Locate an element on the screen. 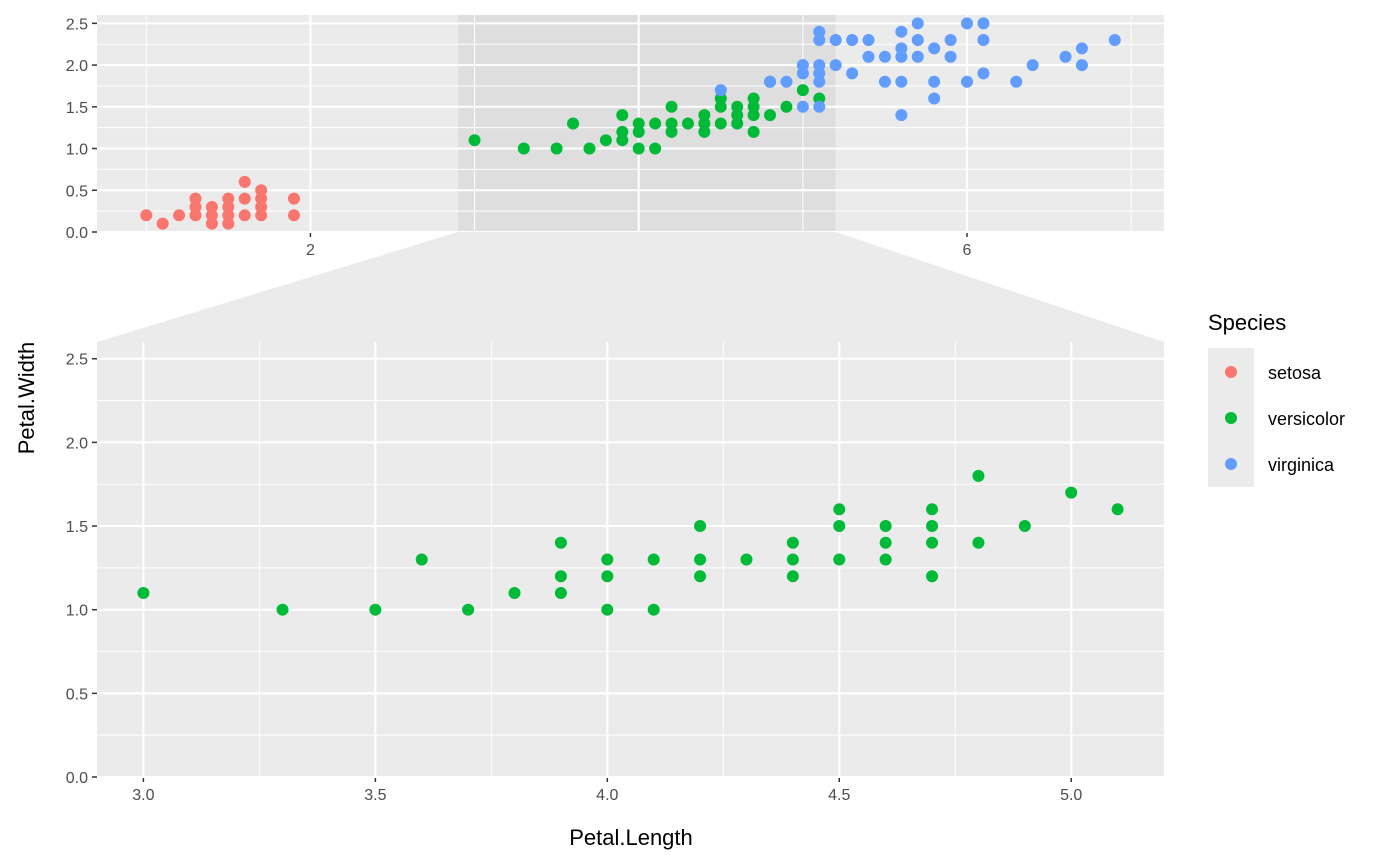  zoom-y-tick-label: 2.0 is located at coordinates (77, 443).